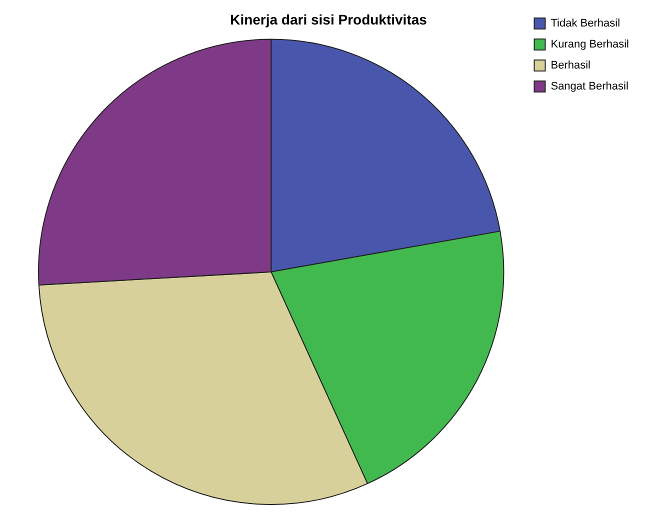 The image size is (657, 517). Describe the element at coordinates (329, 19) in the screenshot. I see `chart-title: Kinerja dari sisi Produktivitas` at that location.